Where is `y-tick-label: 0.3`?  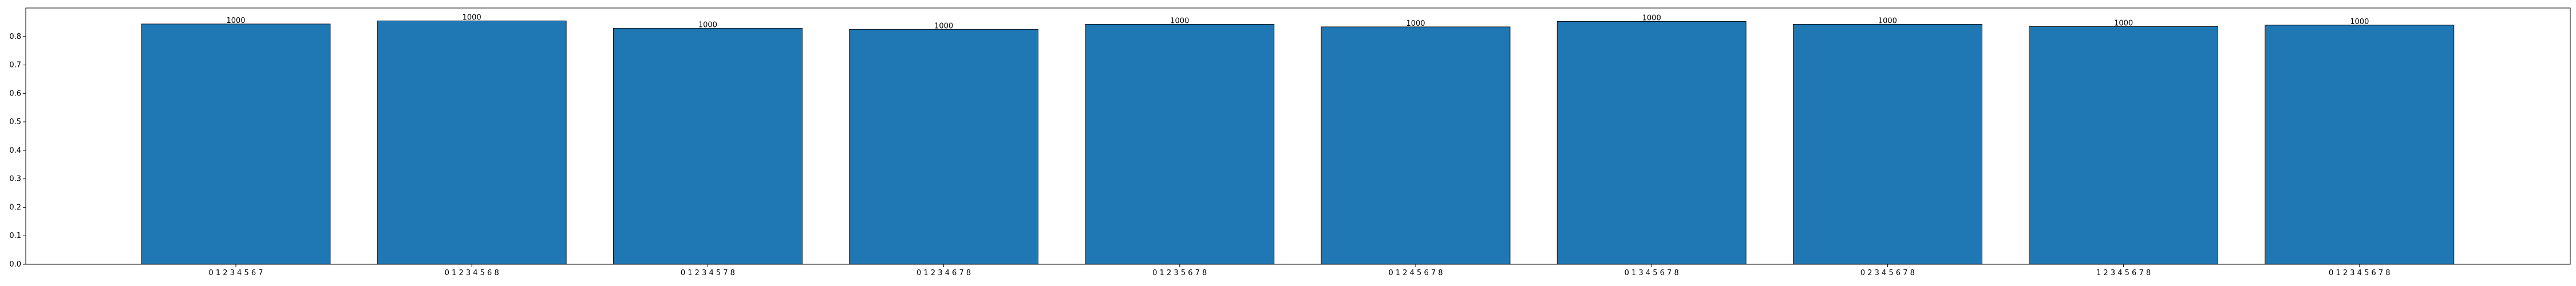 y-tick-label: 0.3 is located at coordinates (15, 179).